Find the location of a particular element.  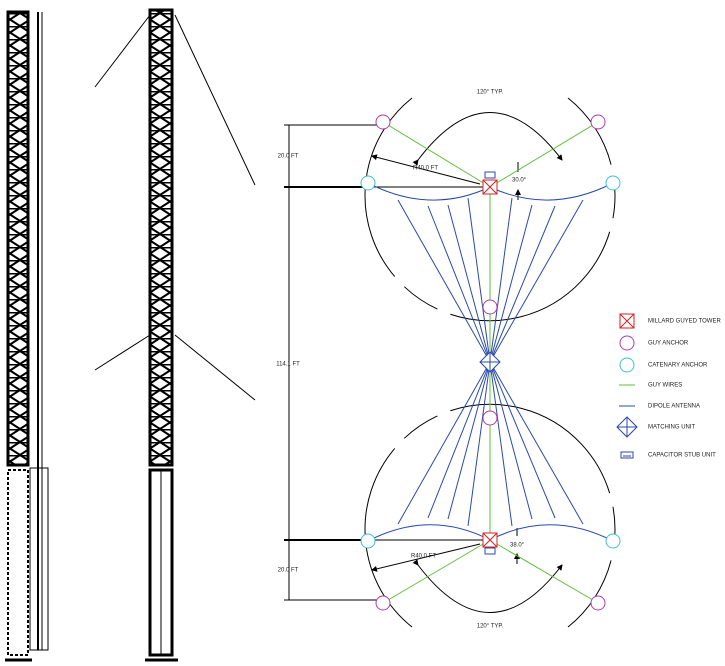

legend-label: GUY WIRES is located at coordinates (665, 386).